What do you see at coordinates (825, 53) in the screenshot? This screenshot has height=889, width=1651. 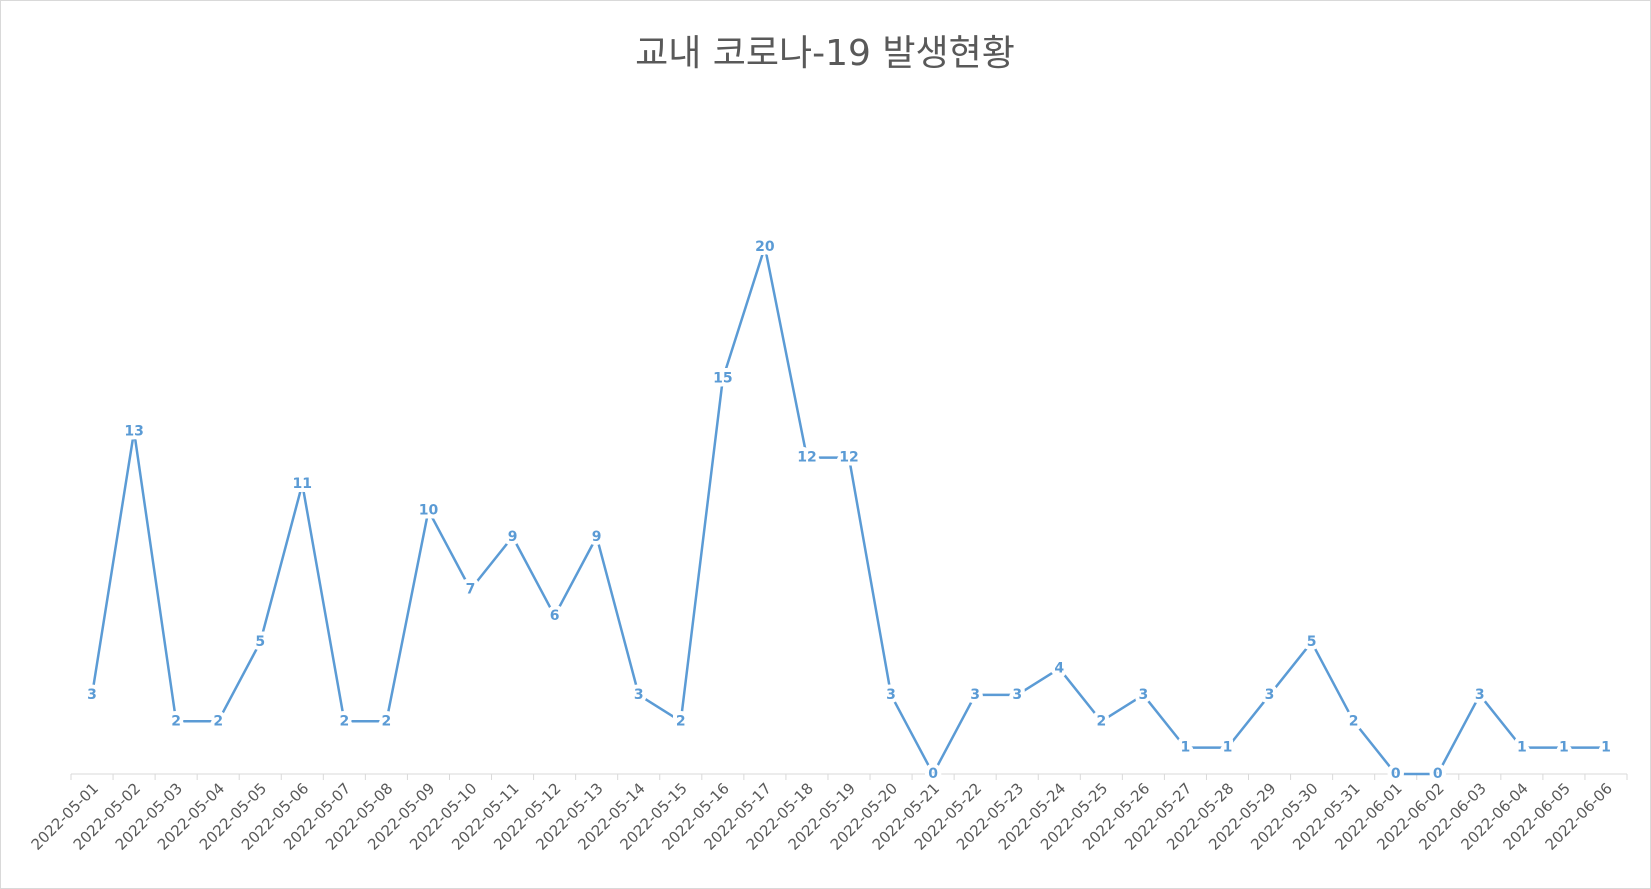 I see `chart-title: 교내 코로나-19 발생현황` at bounding box center [825, 53].